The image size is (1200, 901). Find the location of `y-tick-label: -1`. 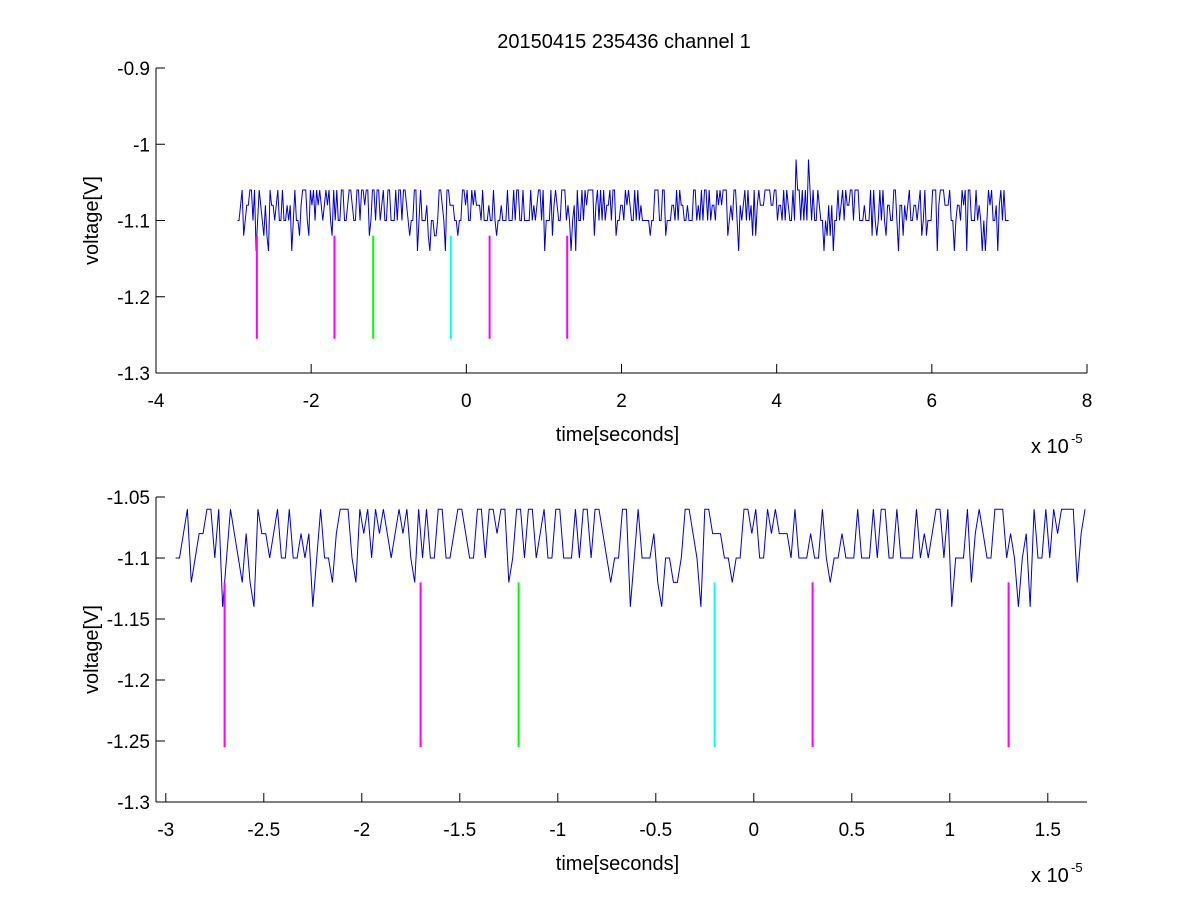

y-tick-label: -1 is located at coordinates (141, 145).